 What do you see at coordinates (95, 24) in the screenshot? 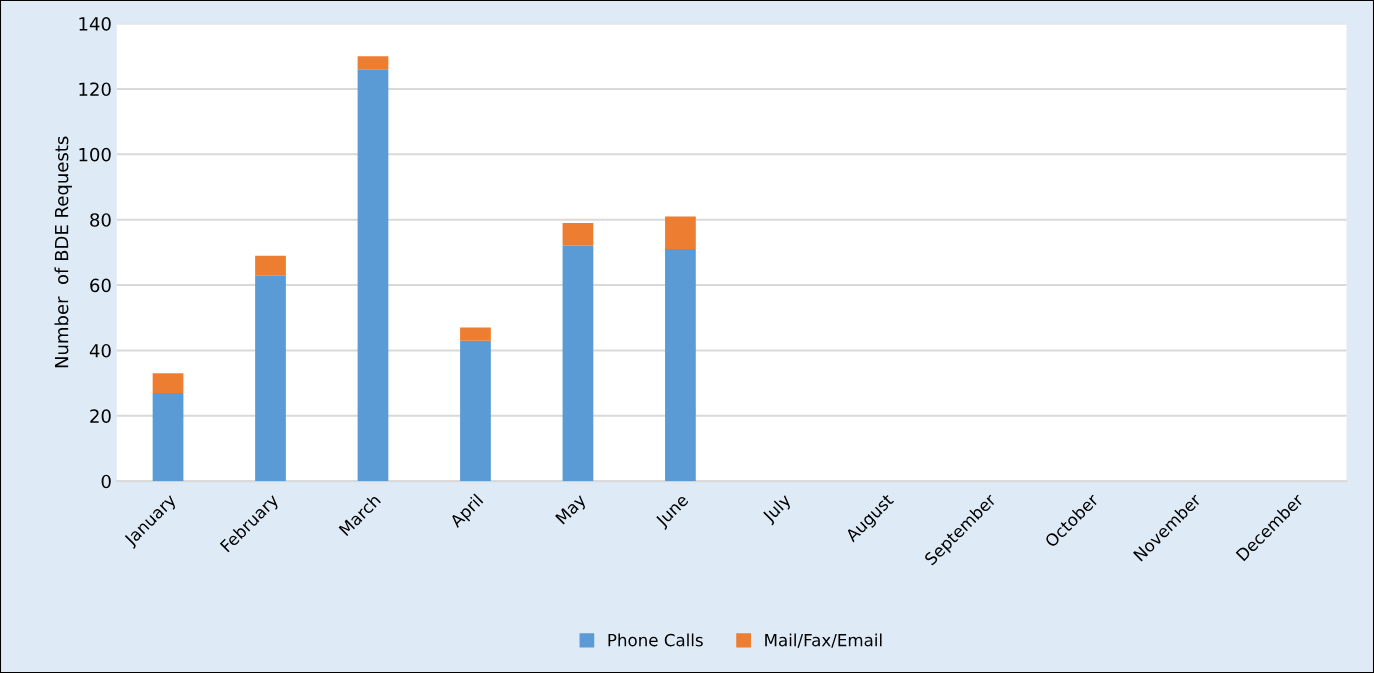
I see `y-tick-label: 140` at bounding box center [95, 24].